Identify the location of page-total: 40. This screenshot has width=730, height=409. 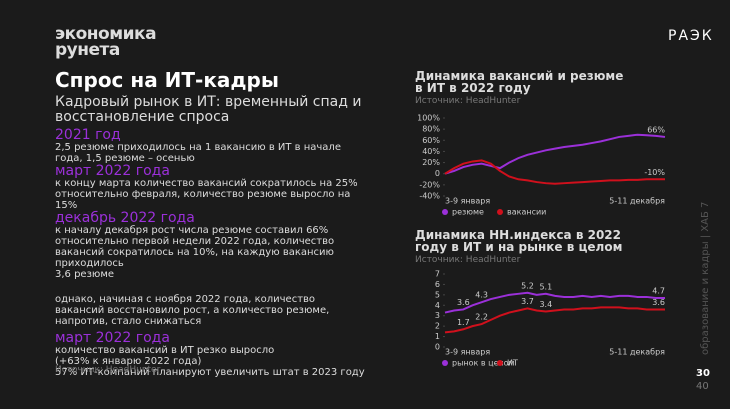
(702, 386).